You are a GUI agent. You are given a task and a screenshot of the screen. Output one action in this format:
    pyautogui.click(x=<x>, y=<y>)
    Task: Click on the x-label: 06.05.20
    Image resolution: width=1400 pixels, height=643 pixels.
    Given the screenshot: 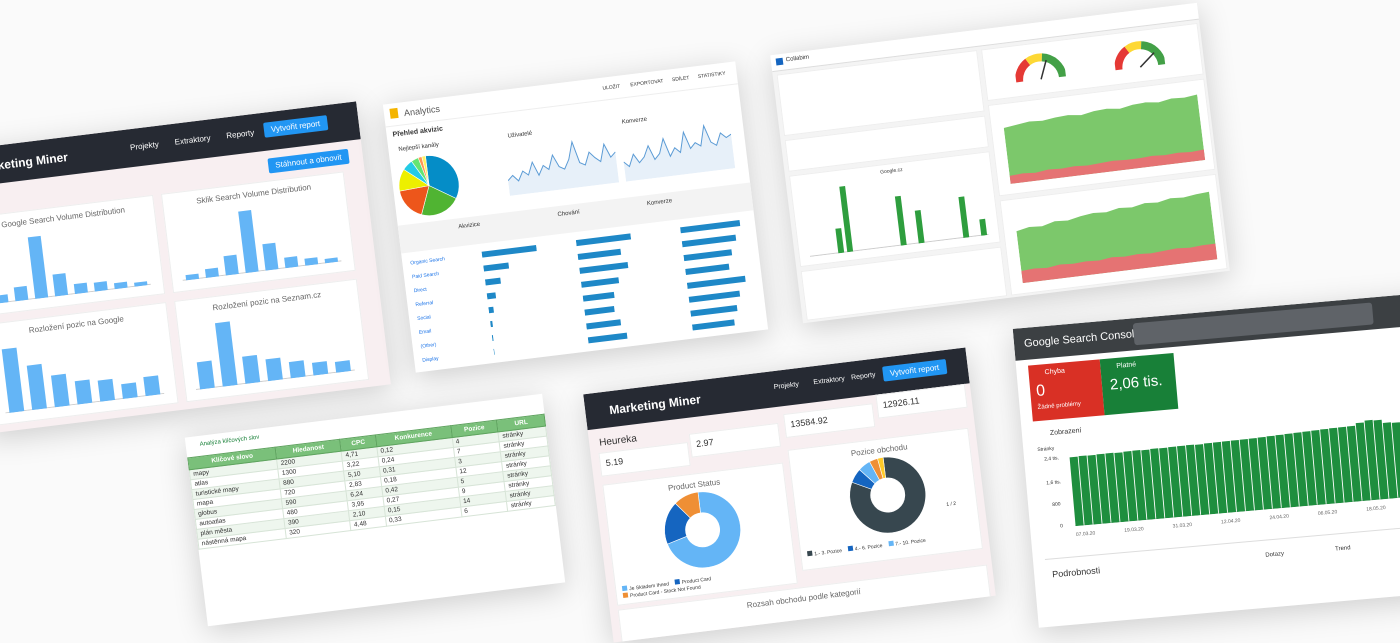 What is the action you would take?
    pyautogui.click(x=1327, y=513)
    